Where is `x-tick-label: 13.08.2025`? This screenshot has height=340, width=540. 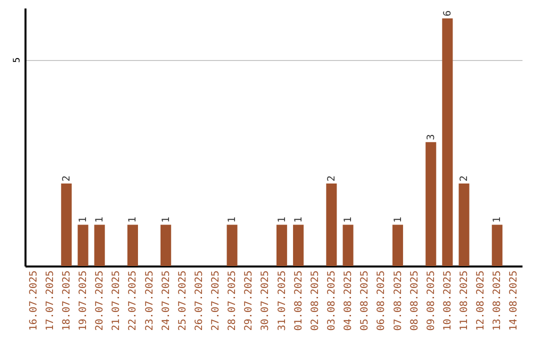
x-tick-label: 13.08.2025 is located at coordinates (498, 300).